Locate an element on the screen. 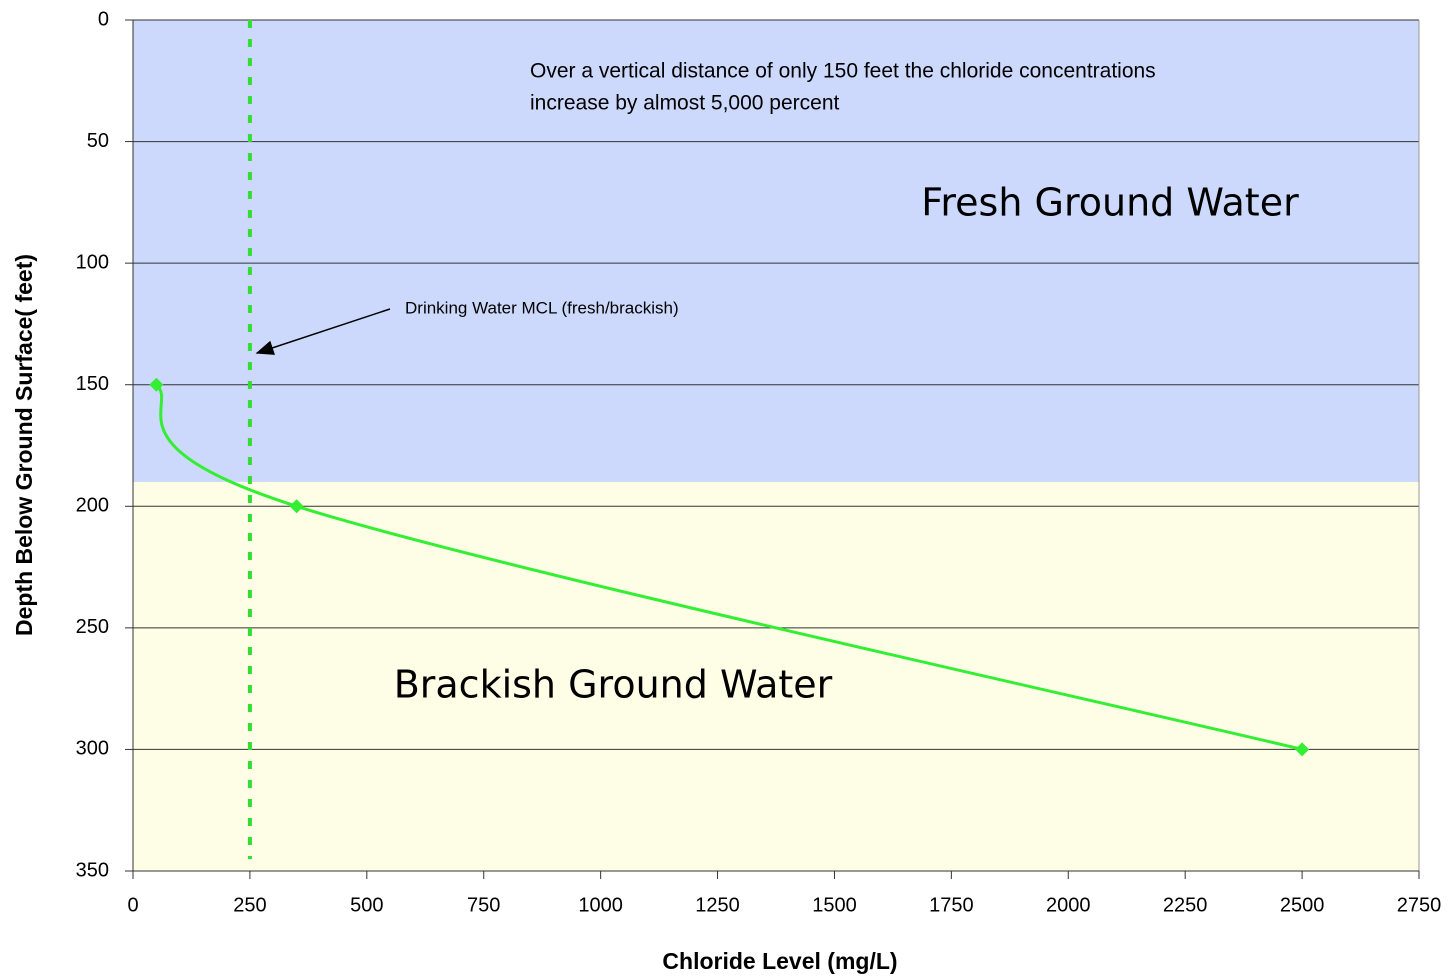  y-tick-label: 200 is located at coordinates (92, 506).